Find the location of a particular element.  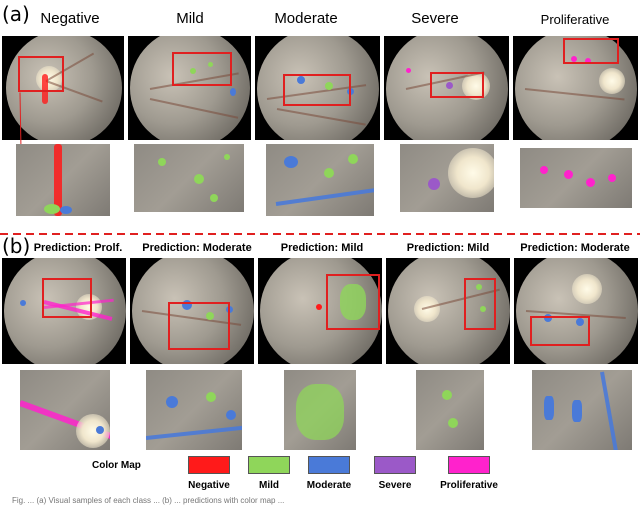

fundus-image-severe is located at coordinates (446, 88).